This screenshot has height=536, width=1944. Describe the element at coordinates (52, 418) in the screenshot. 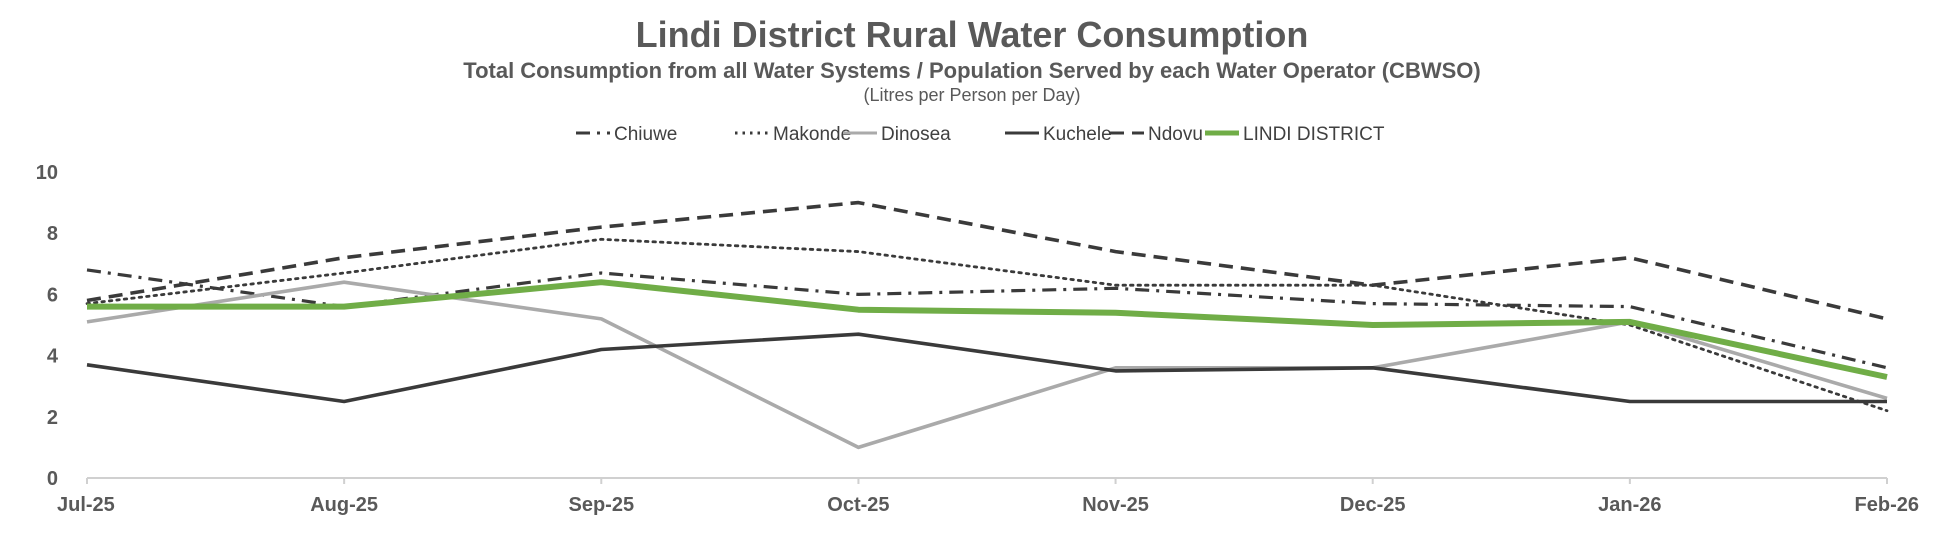

I see `y-tick-label: 2` at that location.